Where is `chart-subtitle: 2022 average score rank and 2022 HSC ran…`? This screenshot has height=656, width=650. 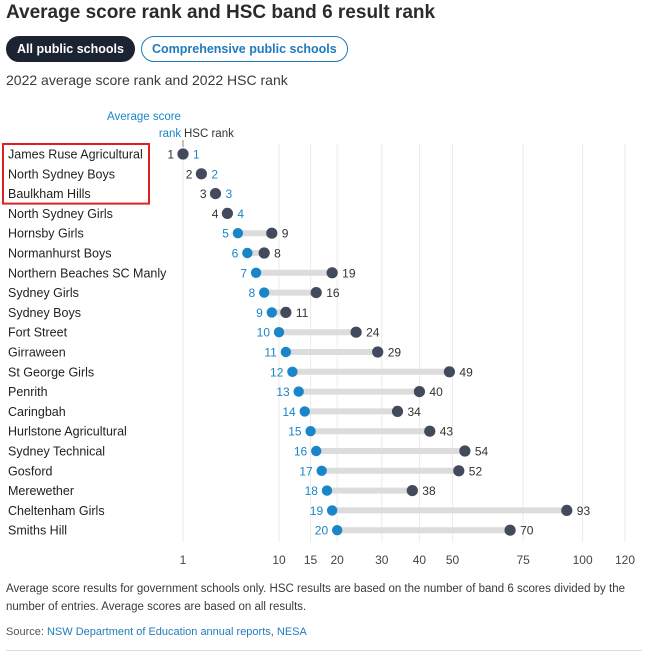
chart-subtitle: 2022 average score rank and 2022 HSC ran… is located at coordinates (147, 80).